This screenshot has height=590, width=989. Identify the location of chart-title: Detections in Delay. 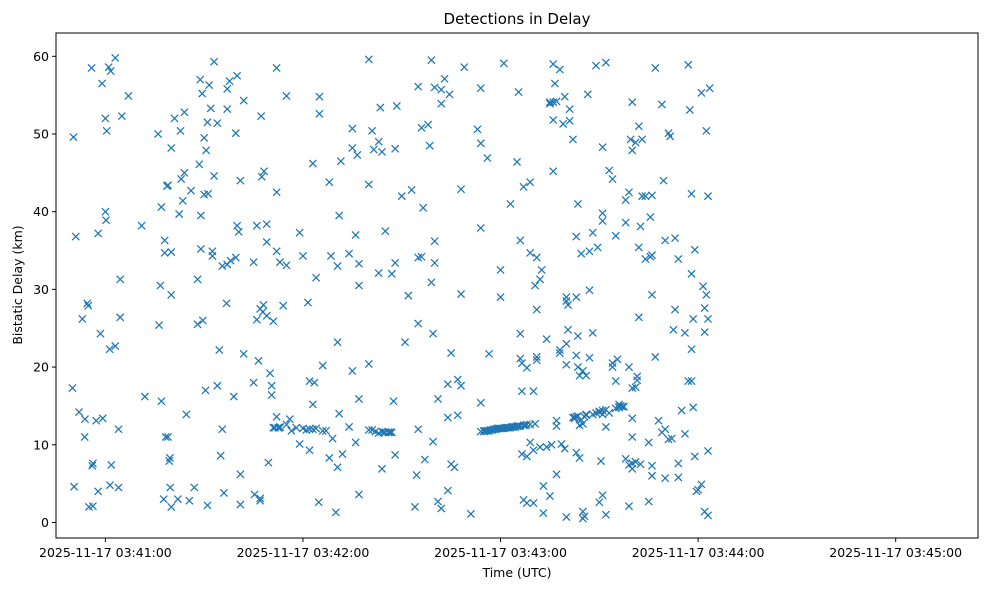
(517, 19).